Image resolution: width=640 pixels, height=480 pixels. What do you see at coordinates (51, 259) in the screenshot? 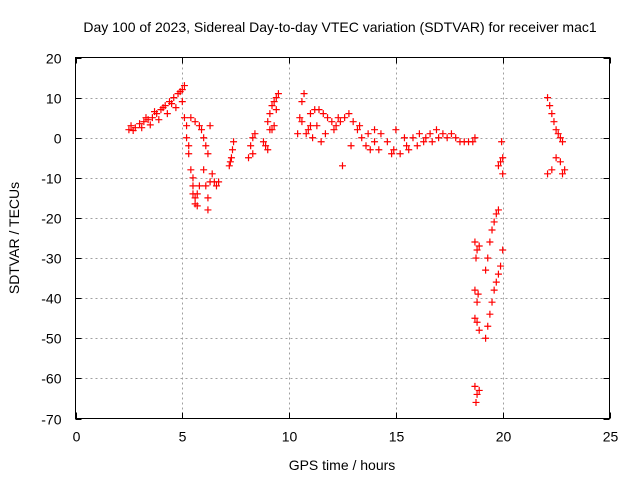
I see `y-tick-label: -30` at bounding box center [51, 259].